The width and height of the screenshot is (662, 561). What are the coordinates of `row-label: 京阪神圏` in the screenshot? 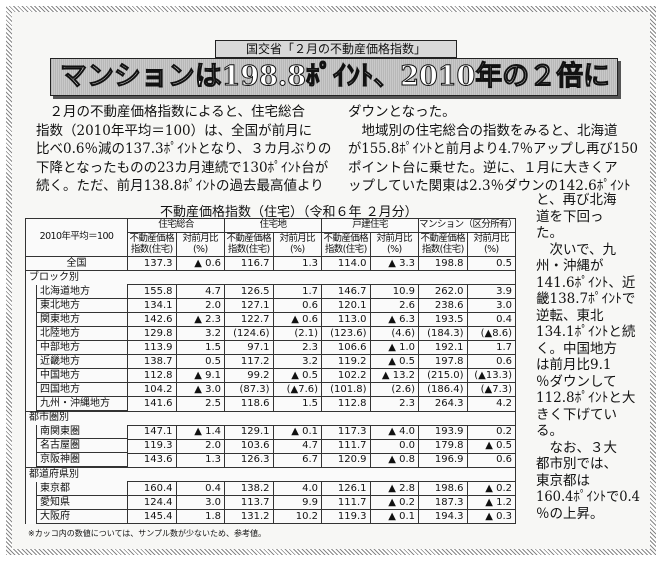 It's located at (81, 460).